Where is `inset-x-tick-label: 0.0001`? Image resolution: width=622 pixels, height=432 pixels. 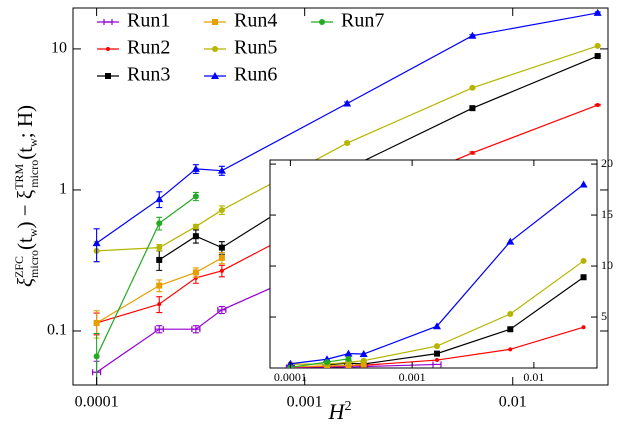 inset-x-tick-label: 0.0001 is located at coordinates (290, 377).